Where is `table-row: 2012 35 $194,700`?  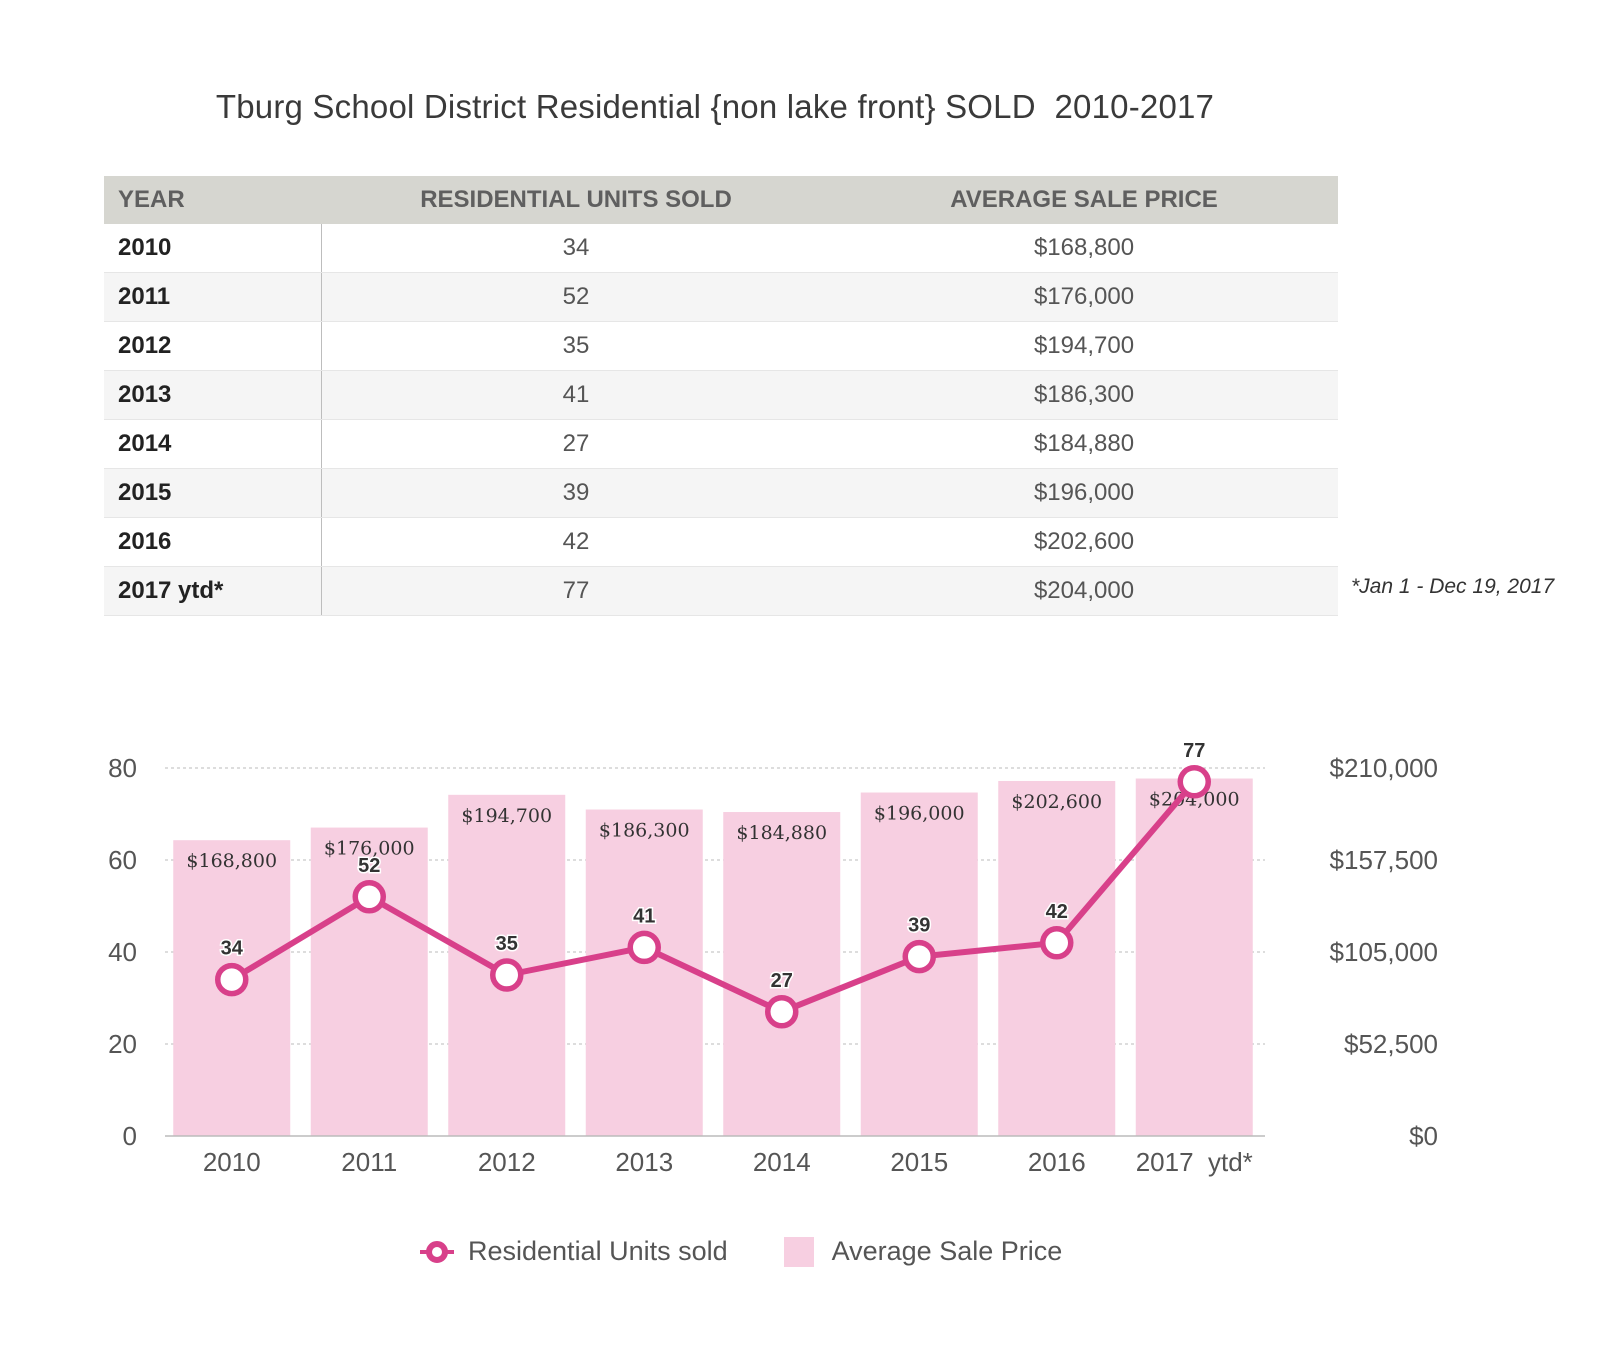 table-row: 2012 35 $194,700 is located at coordinates (721, 346).